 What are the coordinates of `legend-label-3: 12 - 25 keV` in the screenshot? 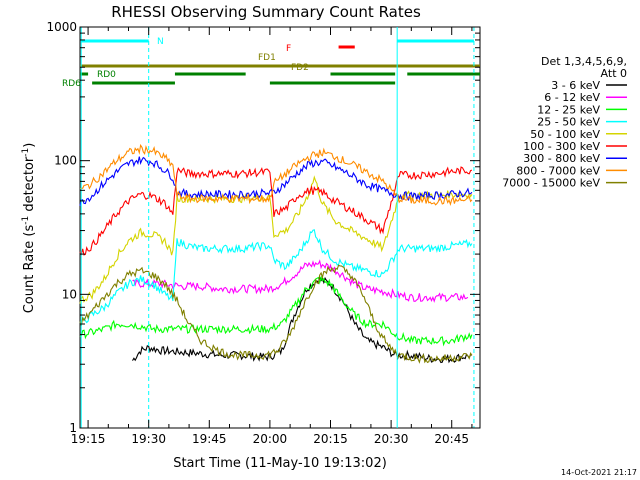 It's located at (568, 109).